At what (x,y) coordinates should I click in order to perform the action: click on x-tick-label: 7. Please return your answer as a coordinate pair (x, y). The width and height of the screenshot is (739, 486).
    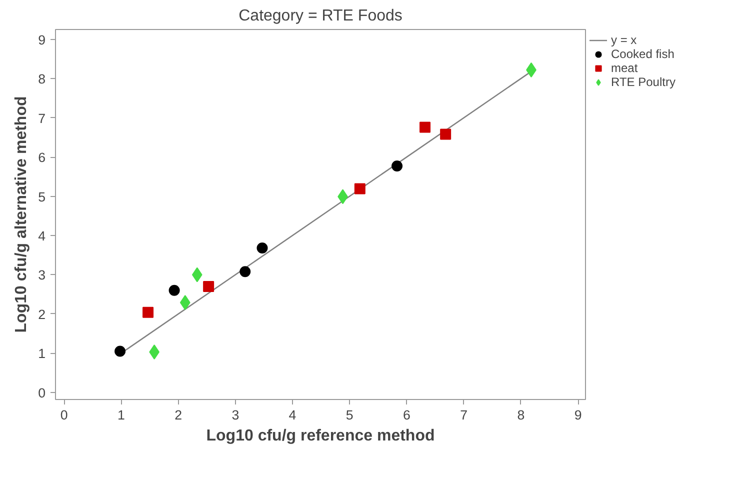
    Looking at the image, I should click on (464, 415).